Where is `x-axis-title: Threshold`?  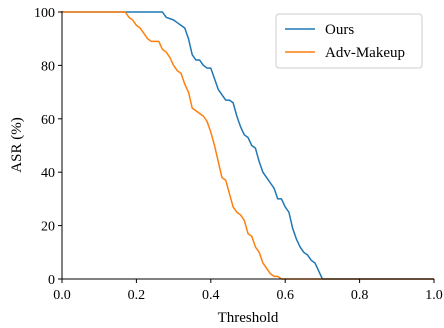
x-axis-title: Threshold is located at coordinates (248, 318).